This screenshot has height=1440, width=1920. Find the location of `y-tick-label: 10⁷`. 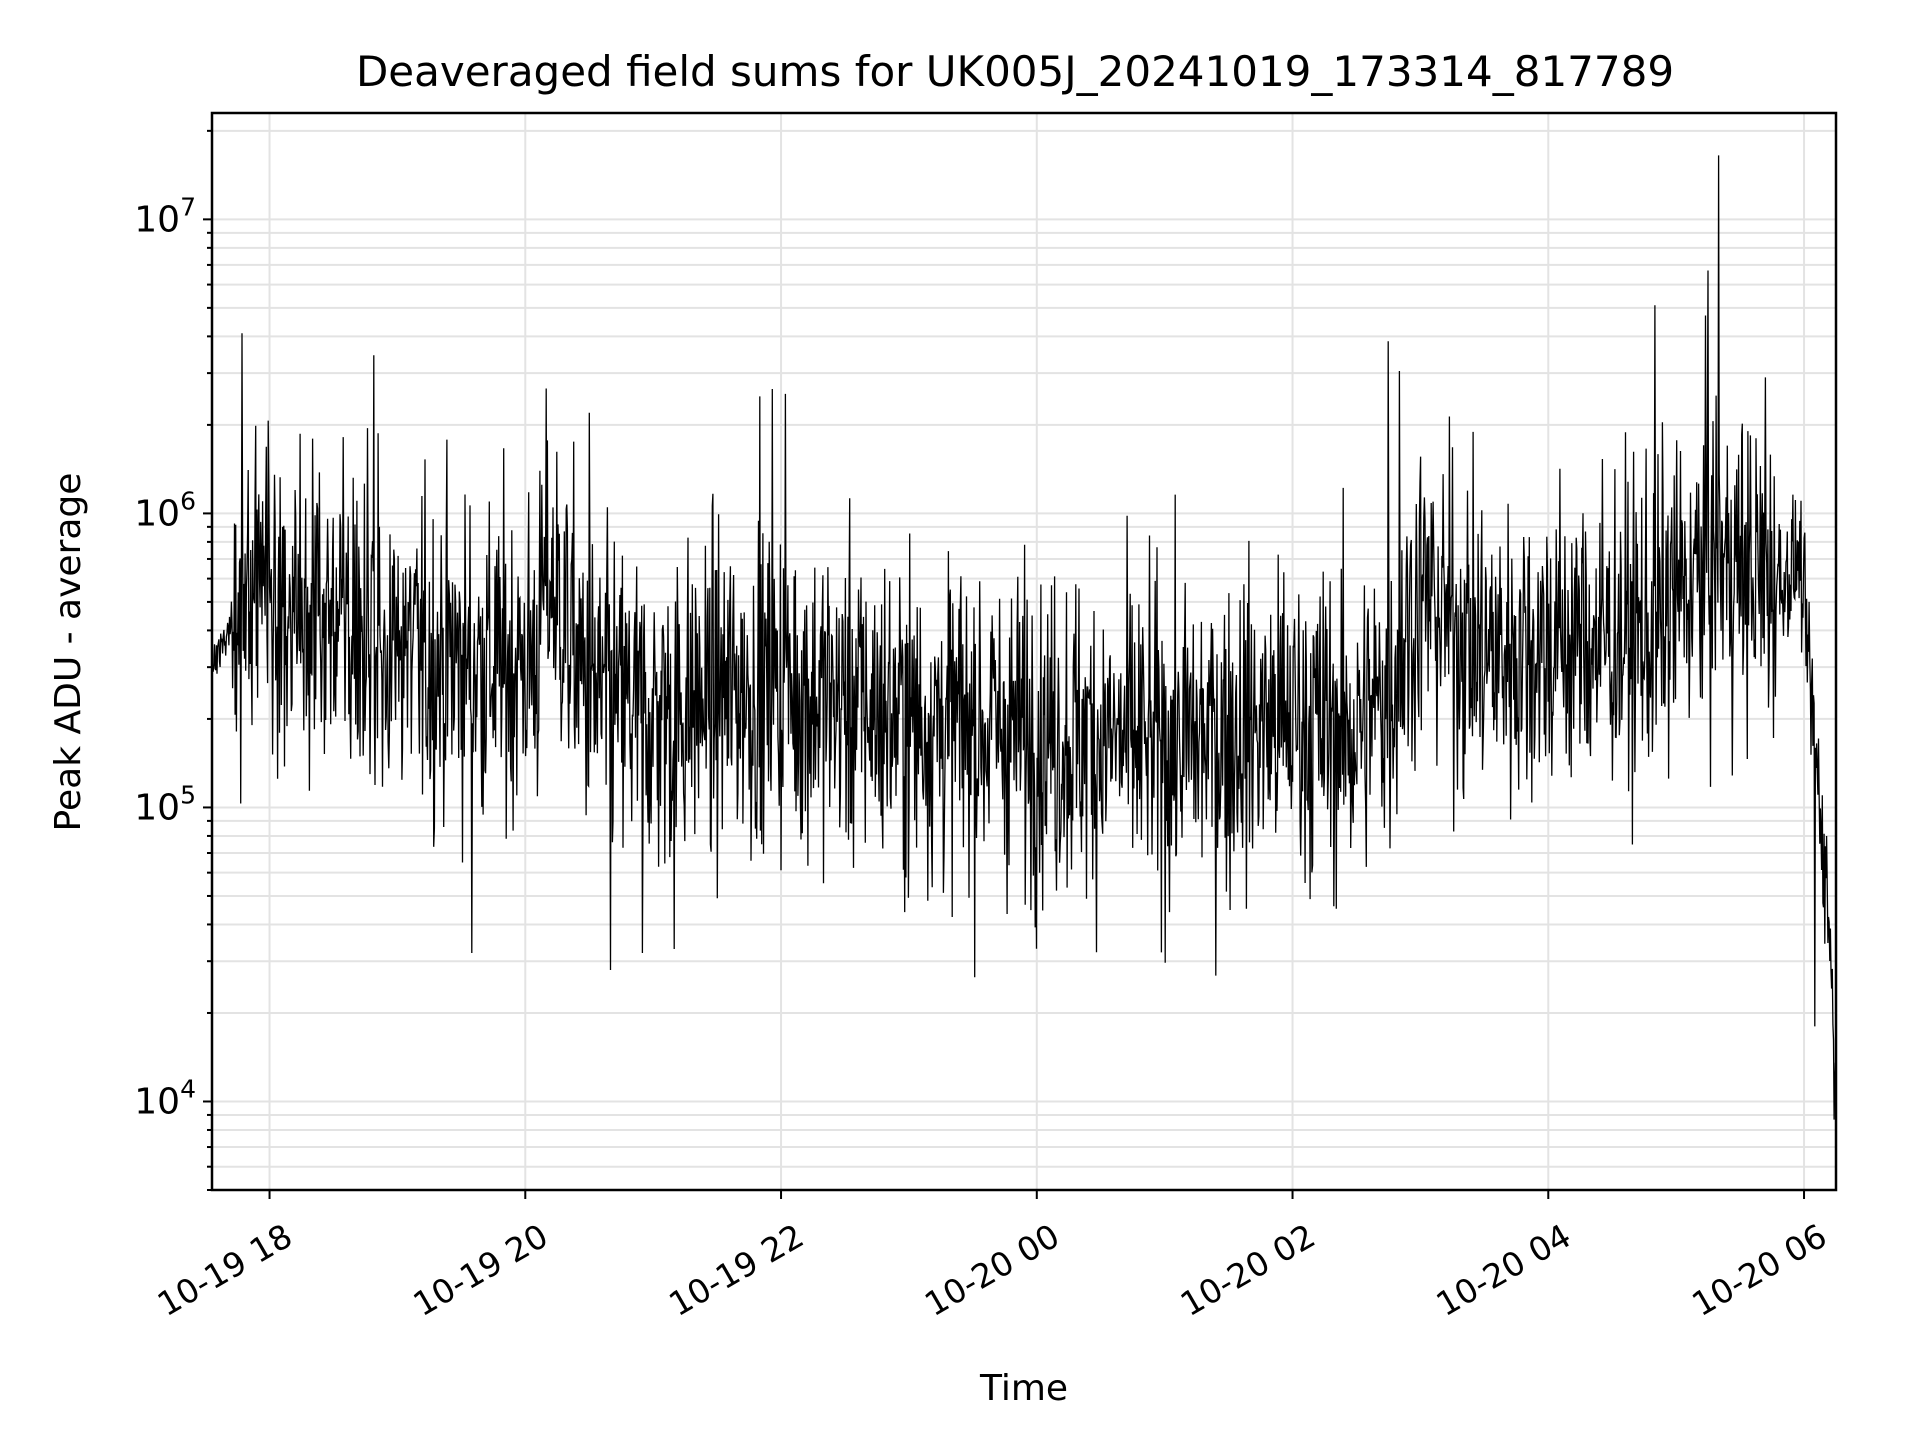

y-tick-label: 10⁷ is located at coordinates (165, 216).